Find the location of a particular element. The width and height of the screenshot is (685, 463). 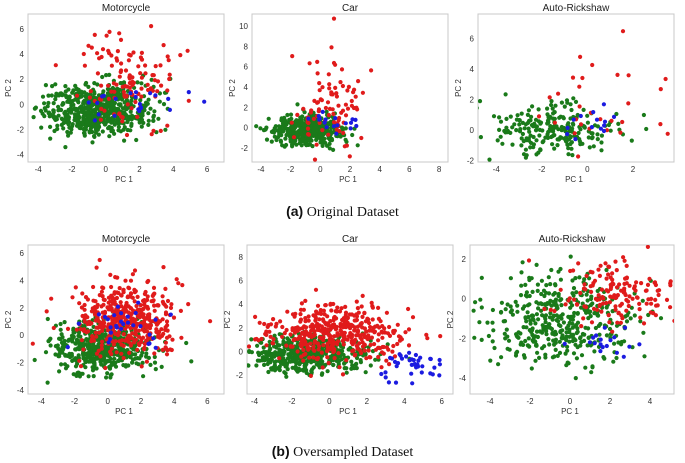

points-group is located at coordinates (121, 321).